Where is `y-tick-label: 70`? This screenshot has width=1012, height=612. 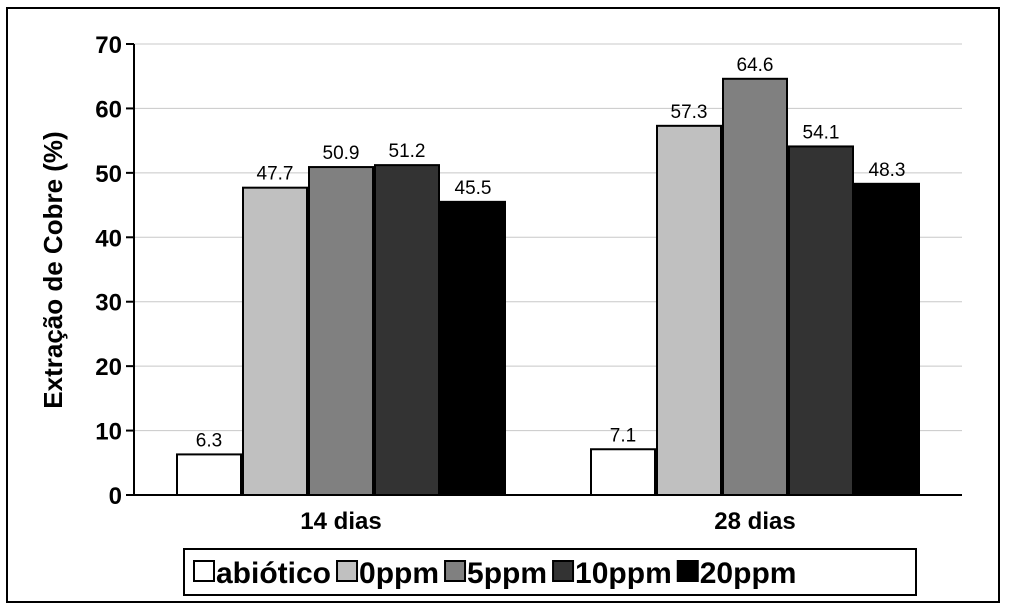 y-tick-label: 70 is located at coordinates (108, 45).